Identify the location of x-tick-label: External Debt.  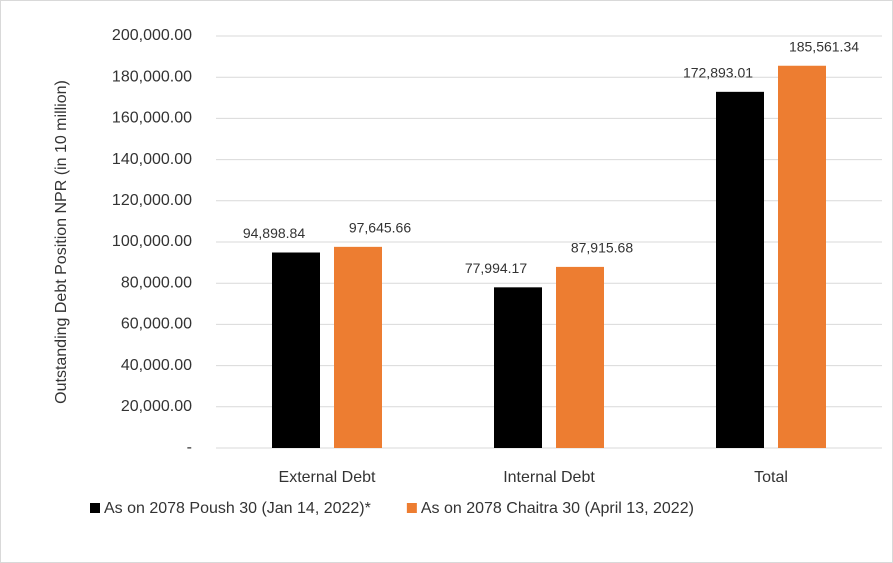
(327, 477).